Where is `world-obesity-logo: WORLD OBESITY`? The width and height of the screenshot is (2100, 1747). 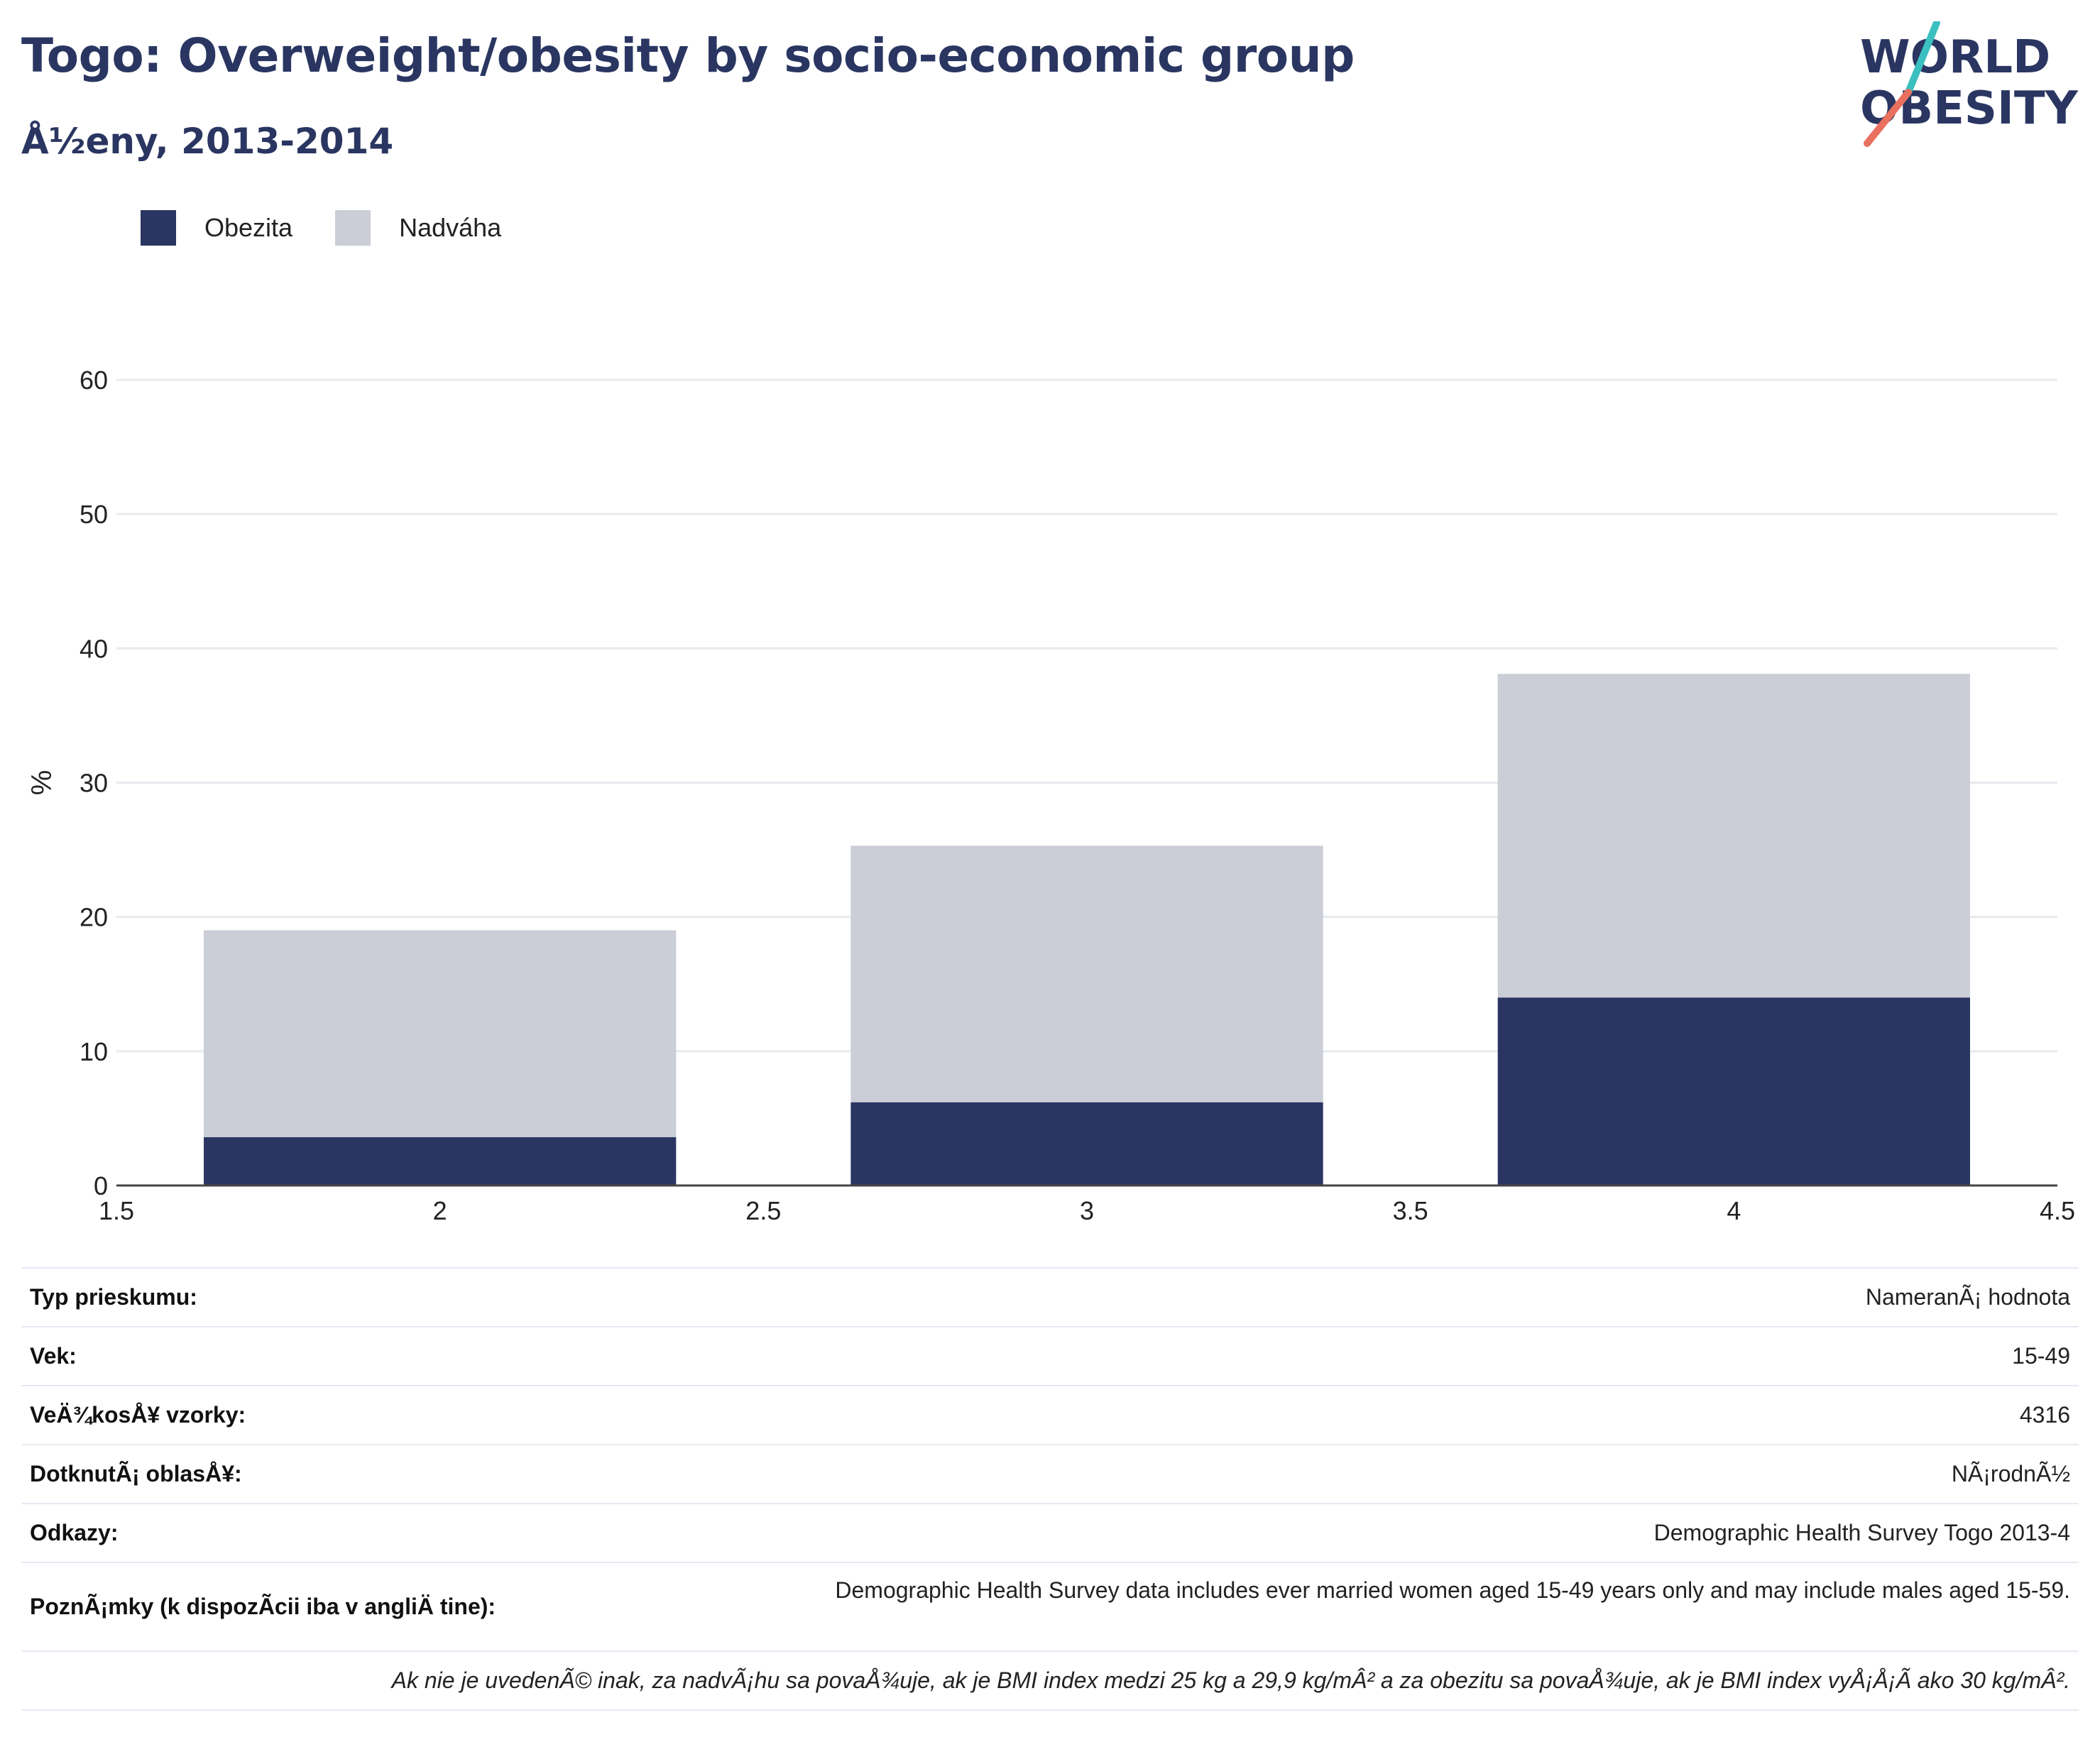 world-obesity-logo: WORLD OBESITY is located at coordinates (1969, 84).